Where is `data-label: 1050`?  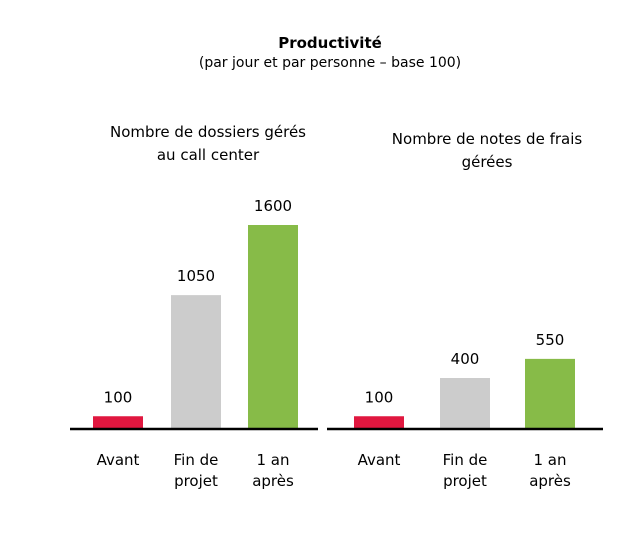 data-label: 1050 is located at coordinates (196, 276).